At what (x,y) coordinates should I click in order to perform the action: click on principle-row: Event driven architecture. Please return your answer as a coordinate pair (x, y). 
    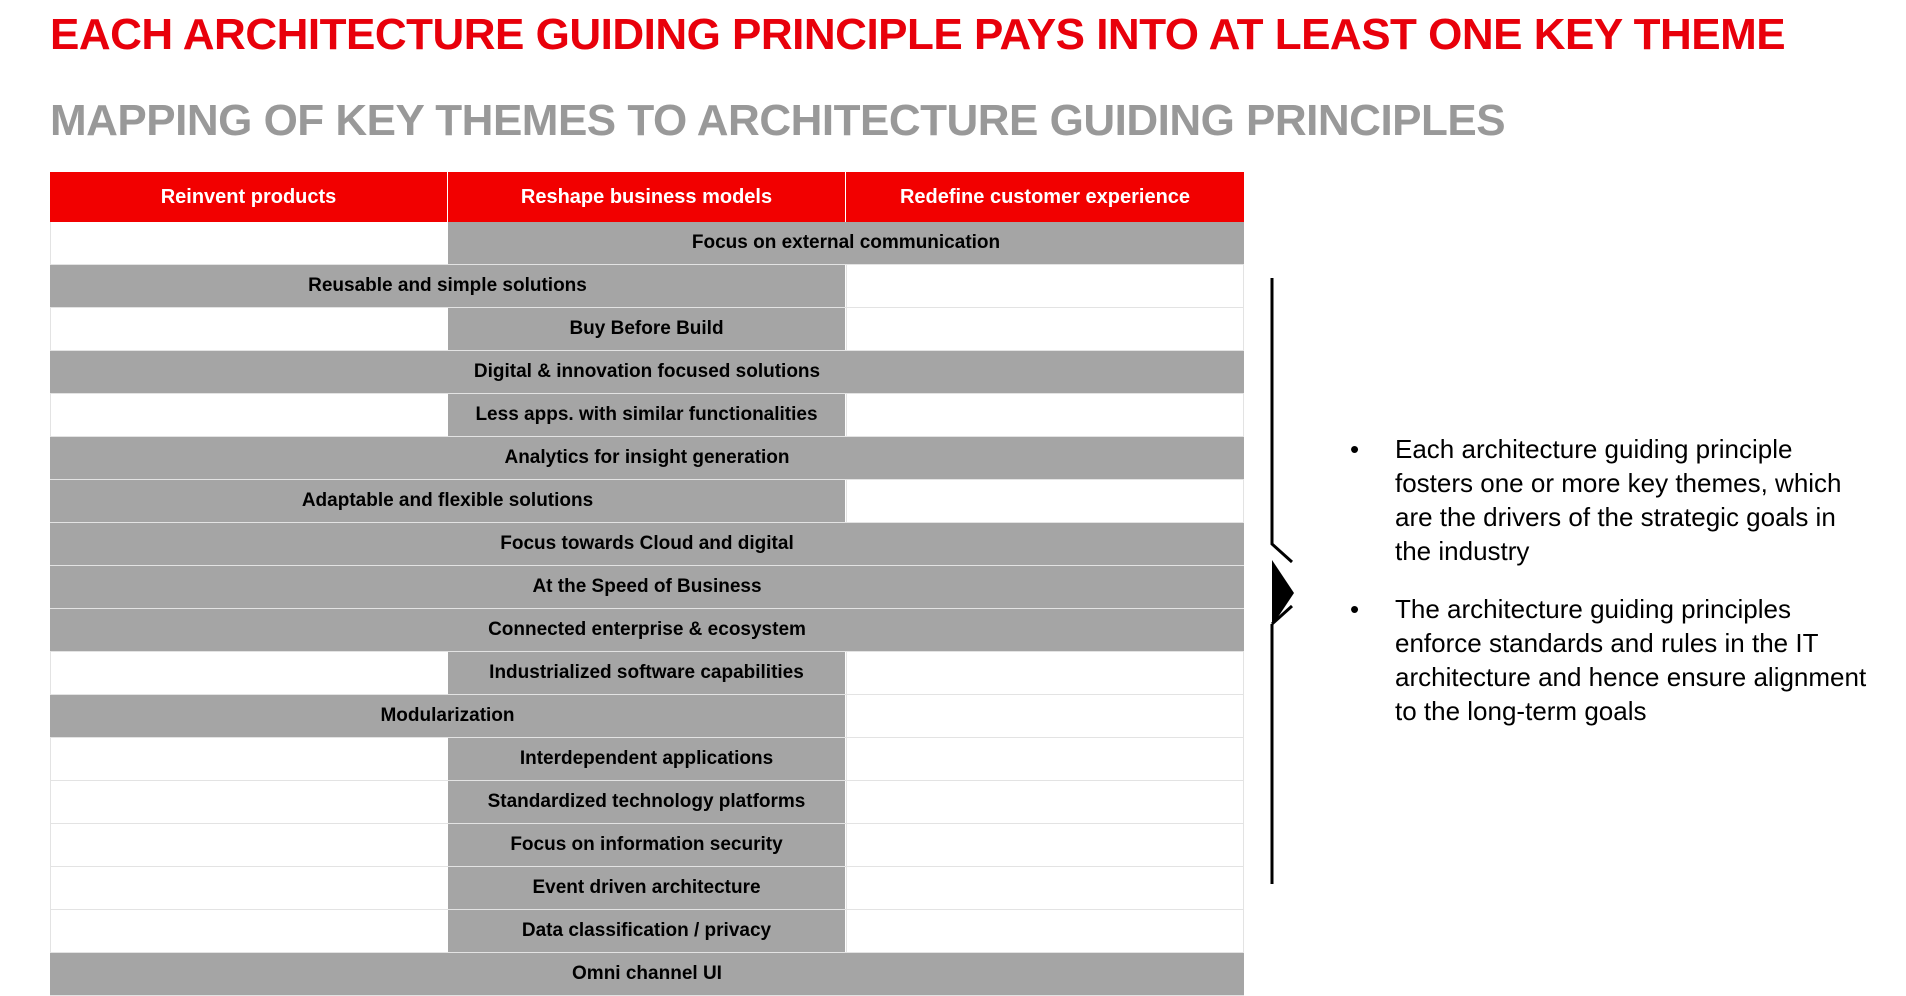
    Looking at the image, I should click on (647, 888).